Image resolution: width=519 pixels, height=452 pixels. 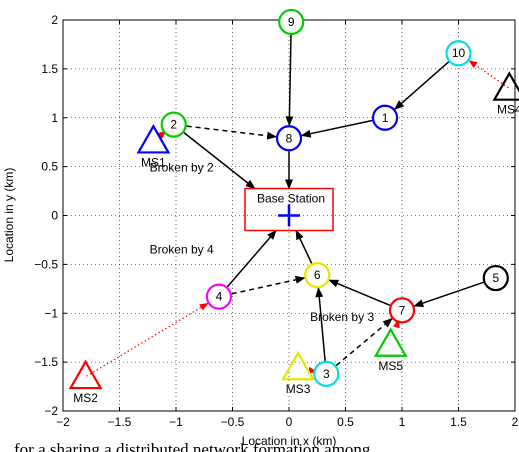 I want to click on ms4-triangle, so click(x=505, y=86).